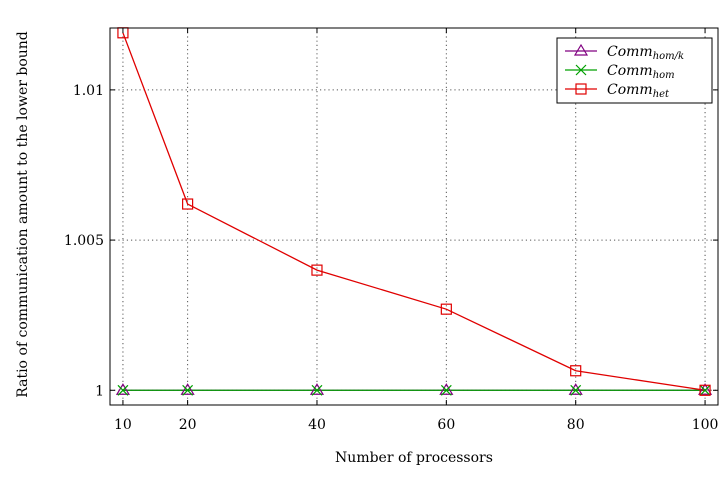 The width and height of the screenshot is (724, 481). I want to click on x-tick-label: 100, so click(705, 425).